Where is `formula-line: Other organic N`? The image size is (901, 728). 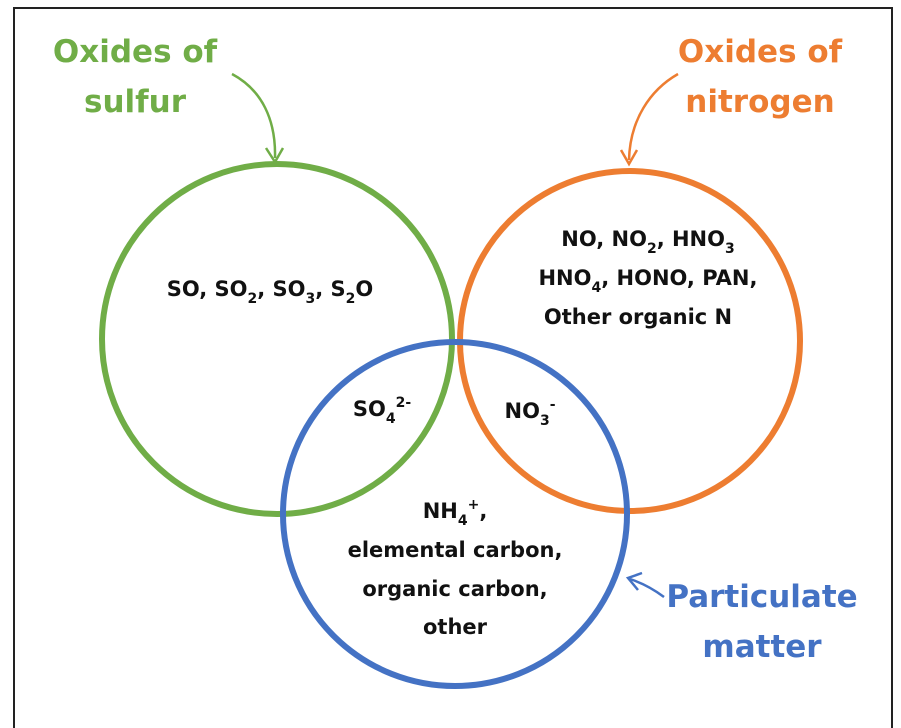
formula-line: Other organic N is located at coordinates (638, 317).